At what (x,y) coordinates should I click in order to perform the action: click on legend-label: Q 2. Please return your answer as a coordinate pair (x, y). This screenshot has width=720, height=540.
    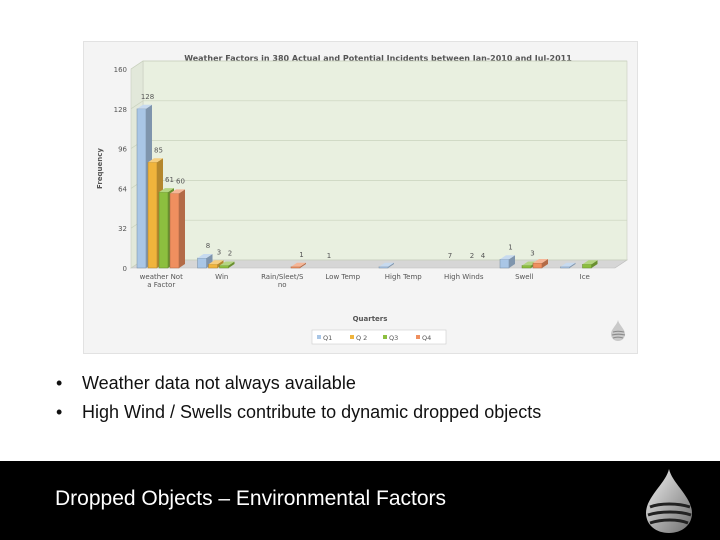
    Looking at the image, I should click on (361, 338).